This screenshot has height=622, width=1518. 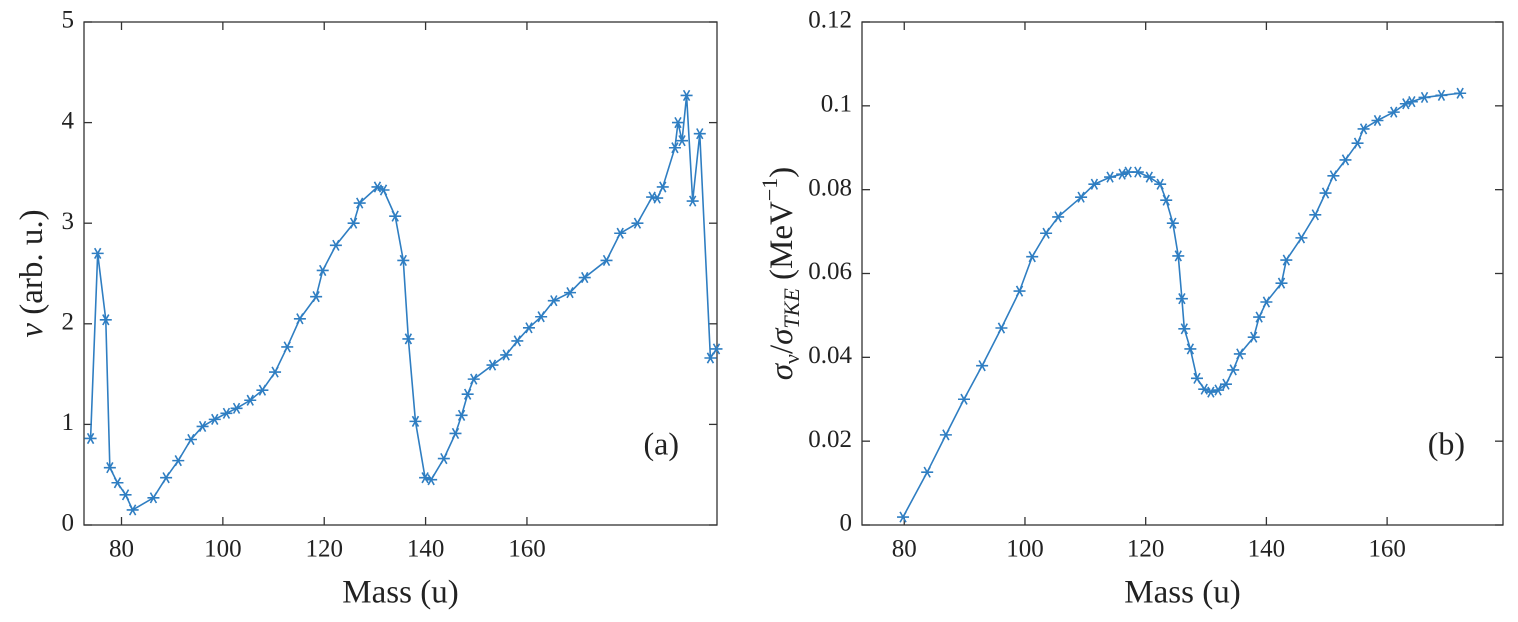 I want to click on x-tick-label: 160, so click(x=527, y=549).